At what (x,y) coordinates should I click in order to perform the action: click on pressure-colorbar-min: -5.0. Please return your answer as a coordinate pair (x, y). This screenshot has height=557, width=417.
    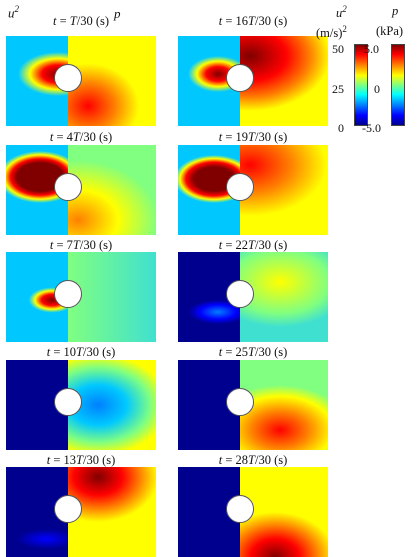
    Looking at the image, I should click on (371, 128).